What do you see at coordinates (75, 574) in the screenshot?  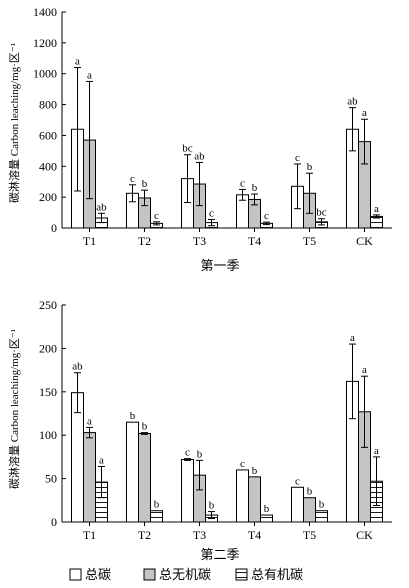 I see `legend-swatch-total-carbon` at bounding box center [75, 574].